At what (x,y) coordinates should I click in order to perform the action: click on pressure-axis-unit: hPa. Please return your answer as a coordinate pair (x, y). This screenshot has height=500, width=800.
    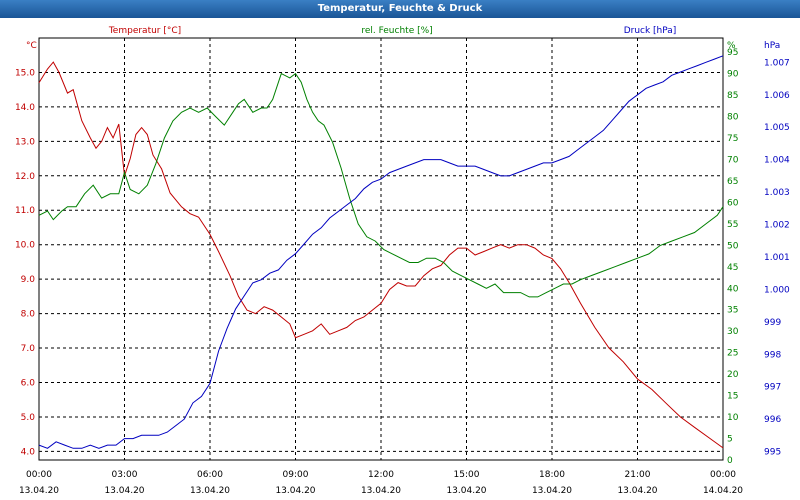
    Looking at the image, I should click on (772, 46).